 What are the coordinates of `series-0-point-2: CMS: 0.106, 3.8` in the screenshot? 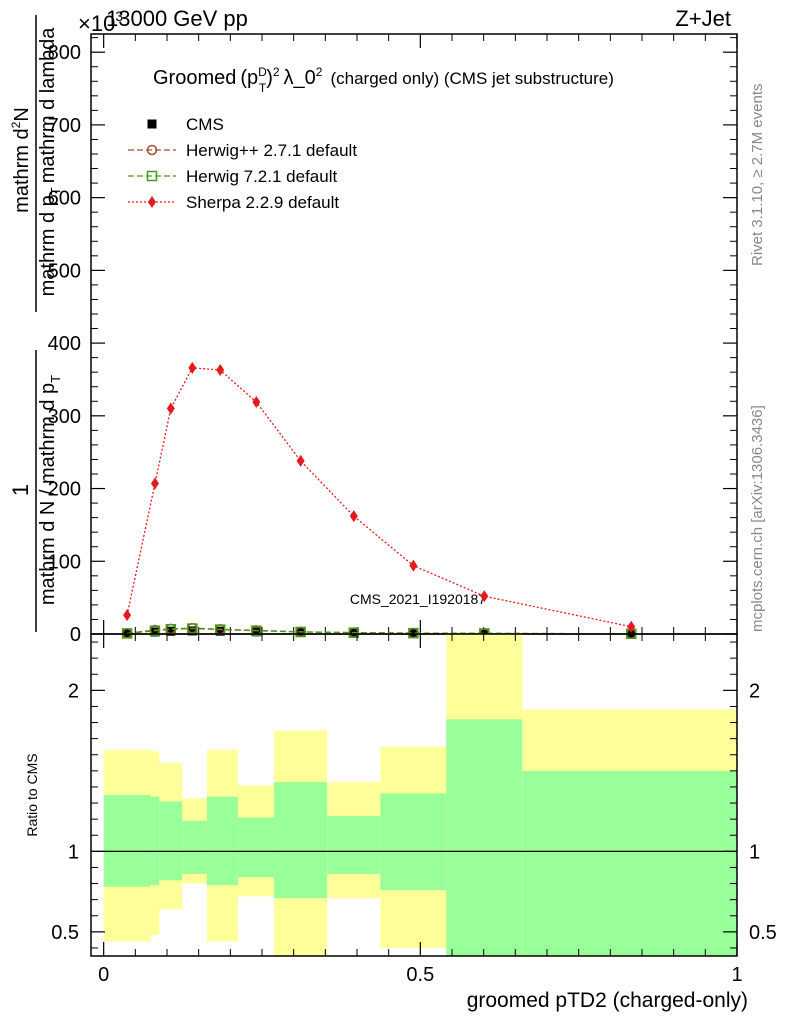 It's located at (171, 631).